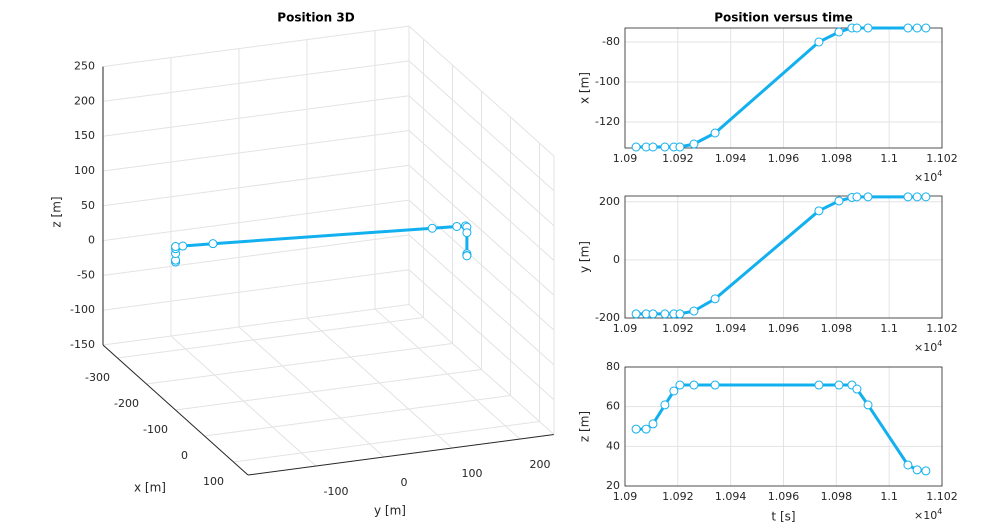 The image size is (1000, 532). I want to click on y-axis-line, so click(401, 455).